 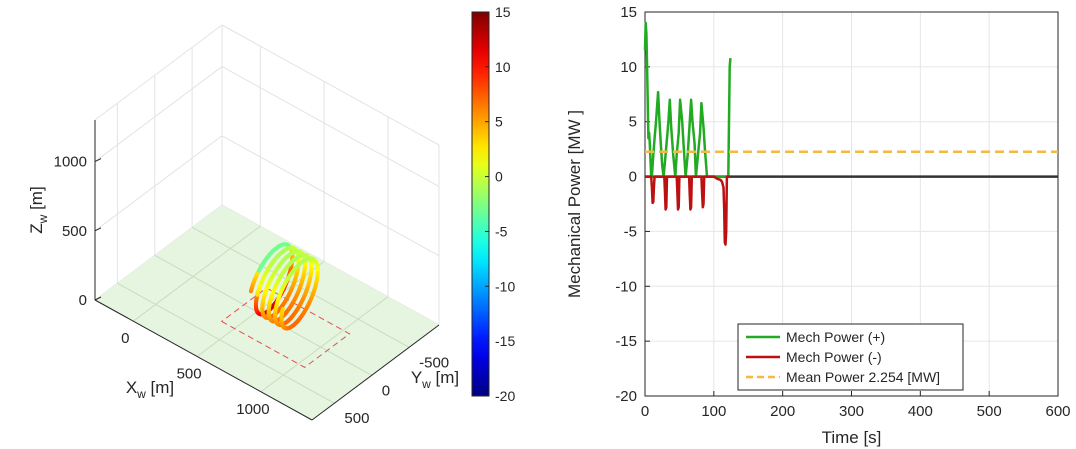 I want to click on x-tick-label: 600, so click(x=1057, y=411).